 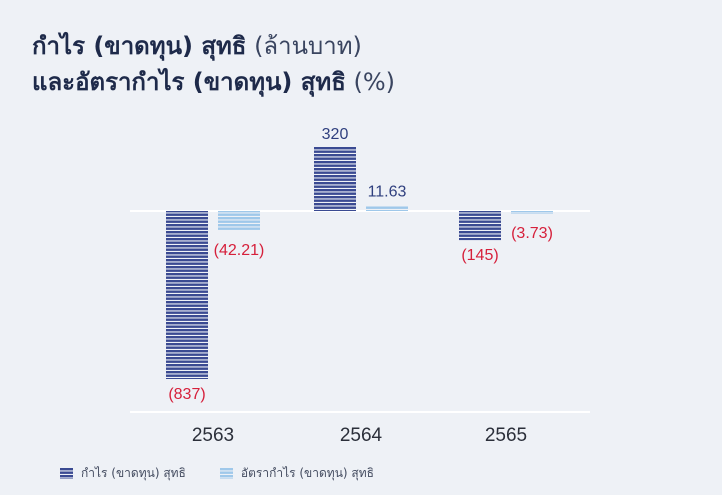 What do you see at coordinates (189, 82) in the screenshot?
I see `title-line-2-bold: และอัตรากำไร (ขาดทุน) สุทธิ` at bounding box center [189, 82].